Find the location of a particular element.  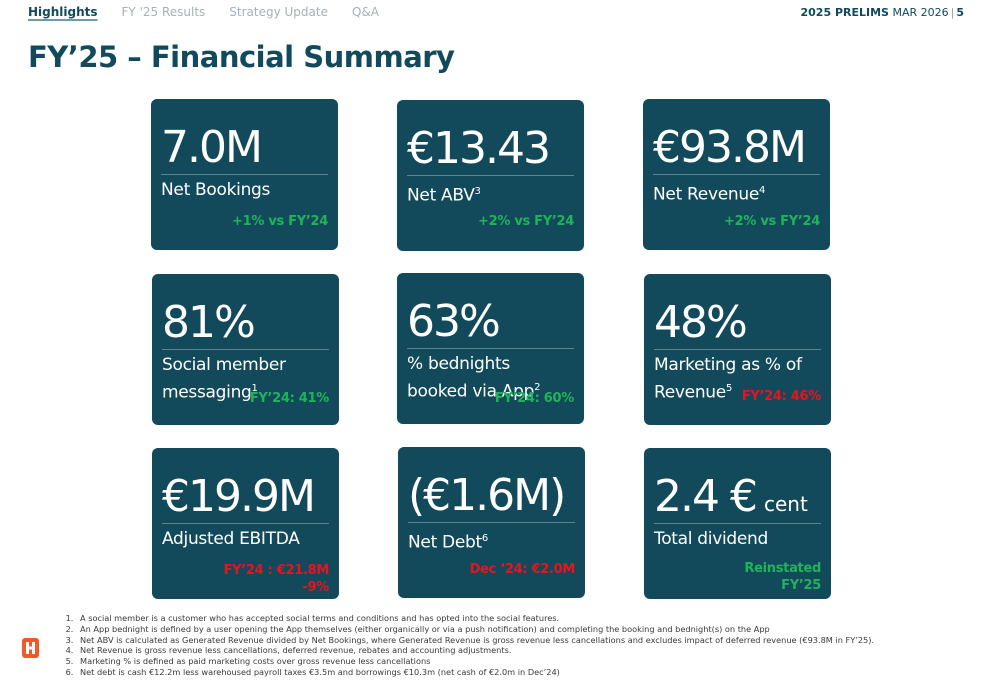

kpi-label: Net Revenue4 is located at coordinates (709, 194).